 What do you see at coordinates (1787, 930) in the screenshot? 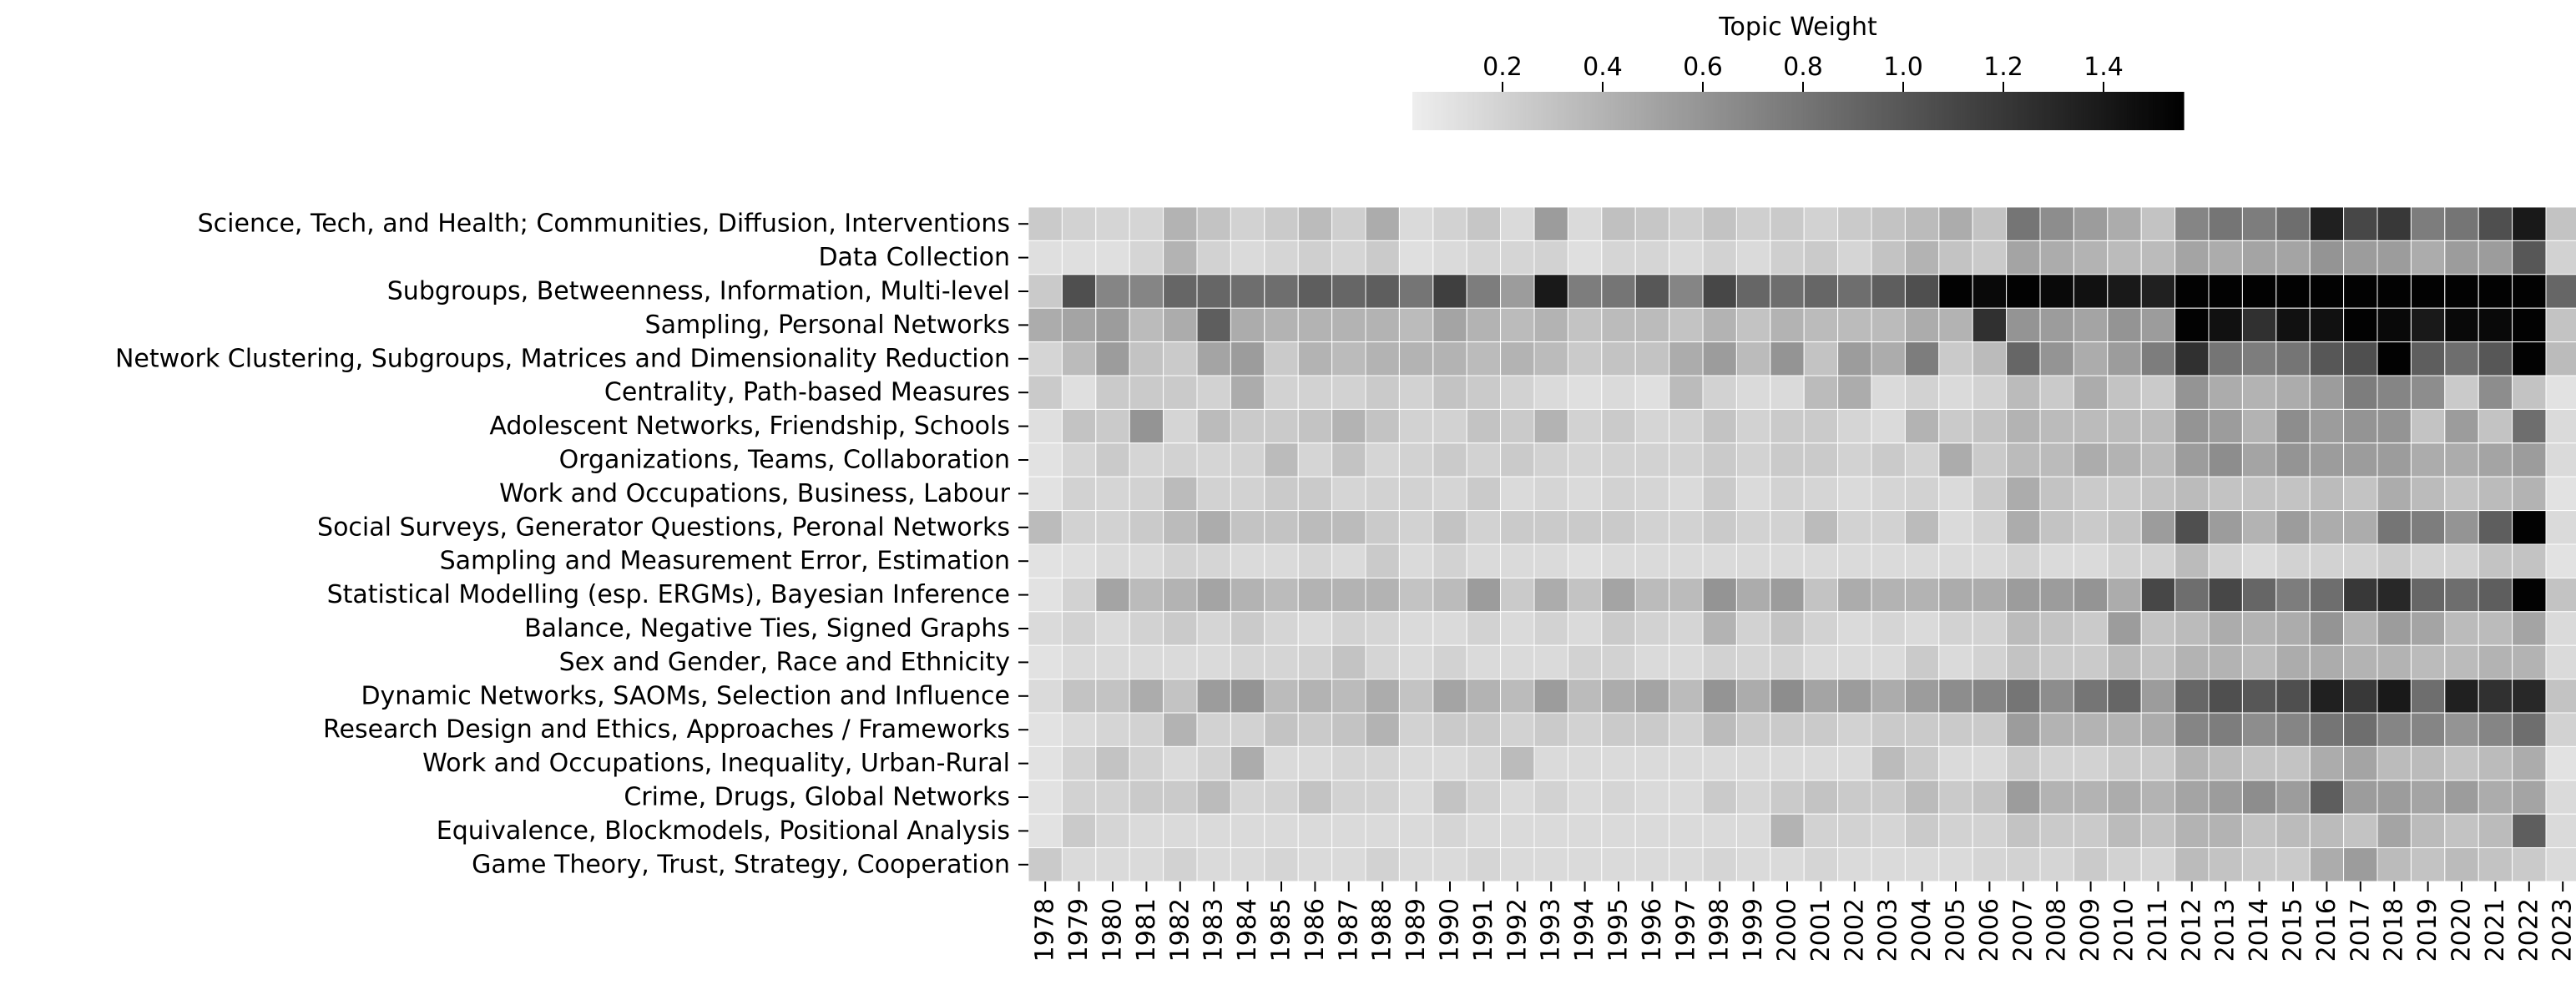
I see `x-tick-label: 2000` at bounding box center [1787, 930].